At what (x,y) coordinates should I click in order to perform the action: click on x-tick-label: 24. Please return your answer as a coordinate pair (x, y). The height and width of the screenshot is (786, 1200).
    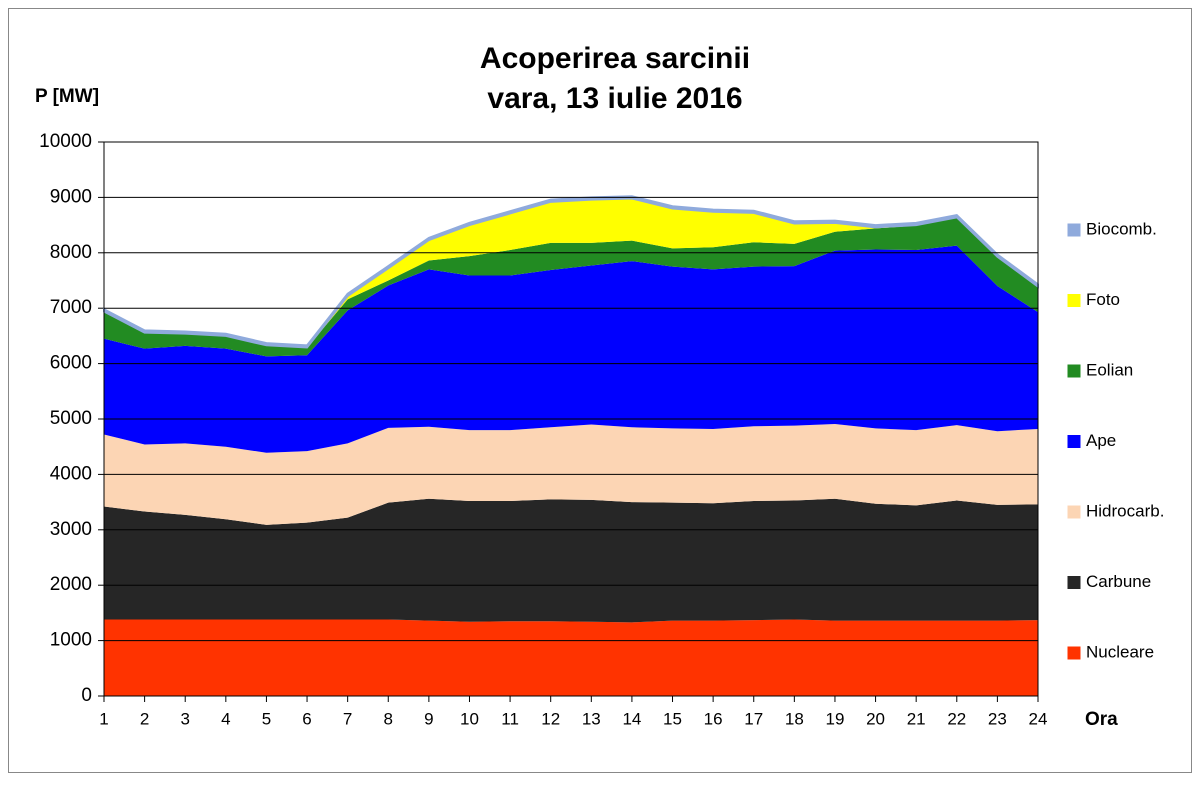
    Looking at the image, I should click on (1038, 718).